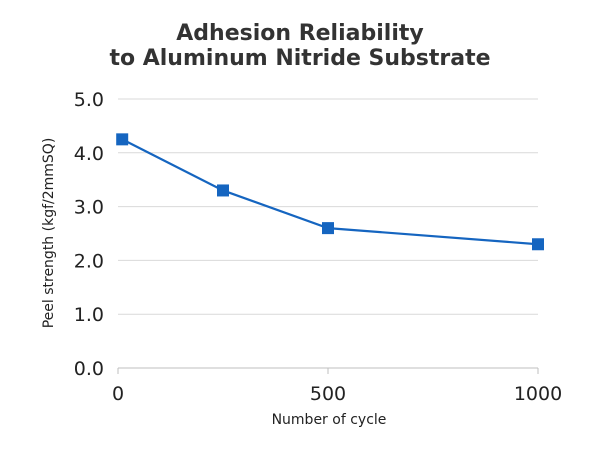  What do you see at coordinates (89, 261) in the screenshot?
I see `y-tick-label-2: 2.0` at bounding box center [89, 261].